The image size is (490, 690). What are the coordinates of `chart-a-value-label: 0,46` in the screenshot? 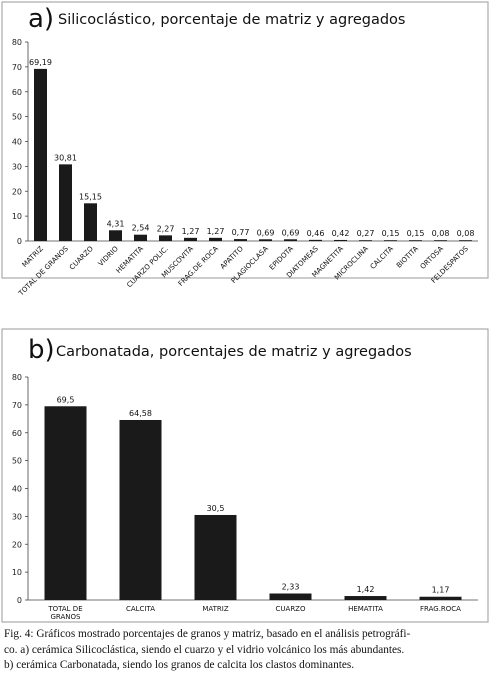 It's located at (316, 233).